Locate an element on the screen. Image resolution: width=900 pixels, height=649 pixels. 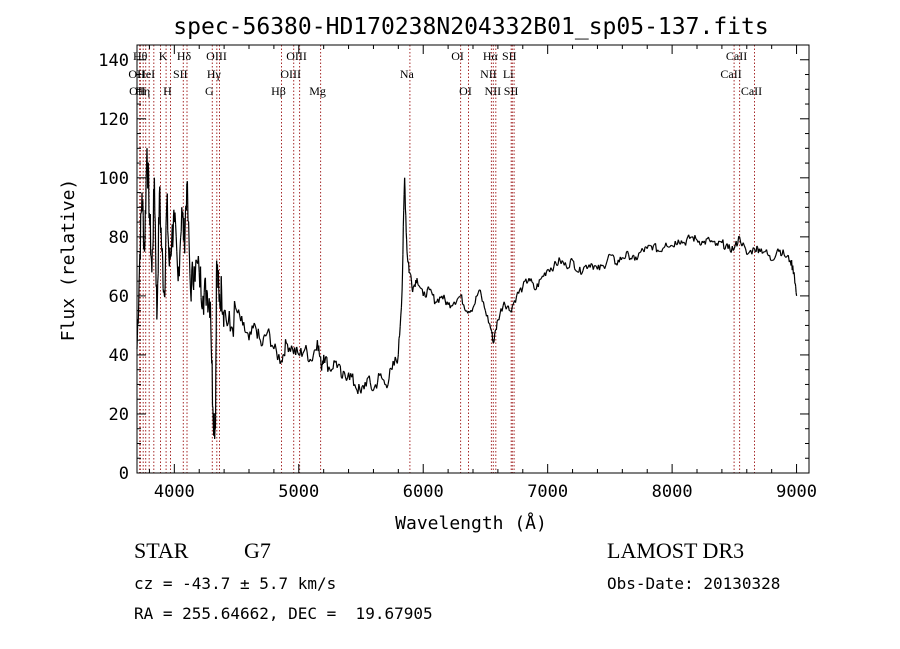
line-marker-label: K is located at coordinates (163, 56).